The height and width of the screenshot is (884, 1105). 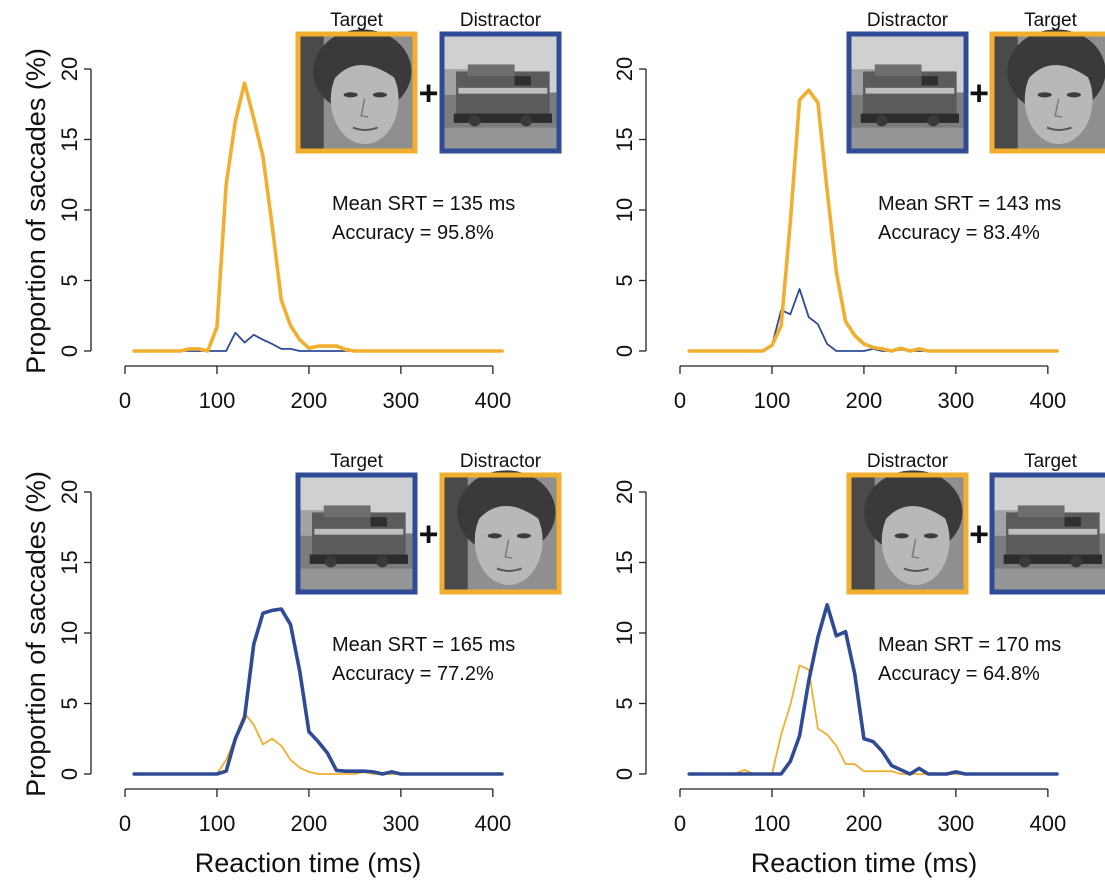 I want to click on stimulus-left-face: Distractor, so click(x=907, y=523).